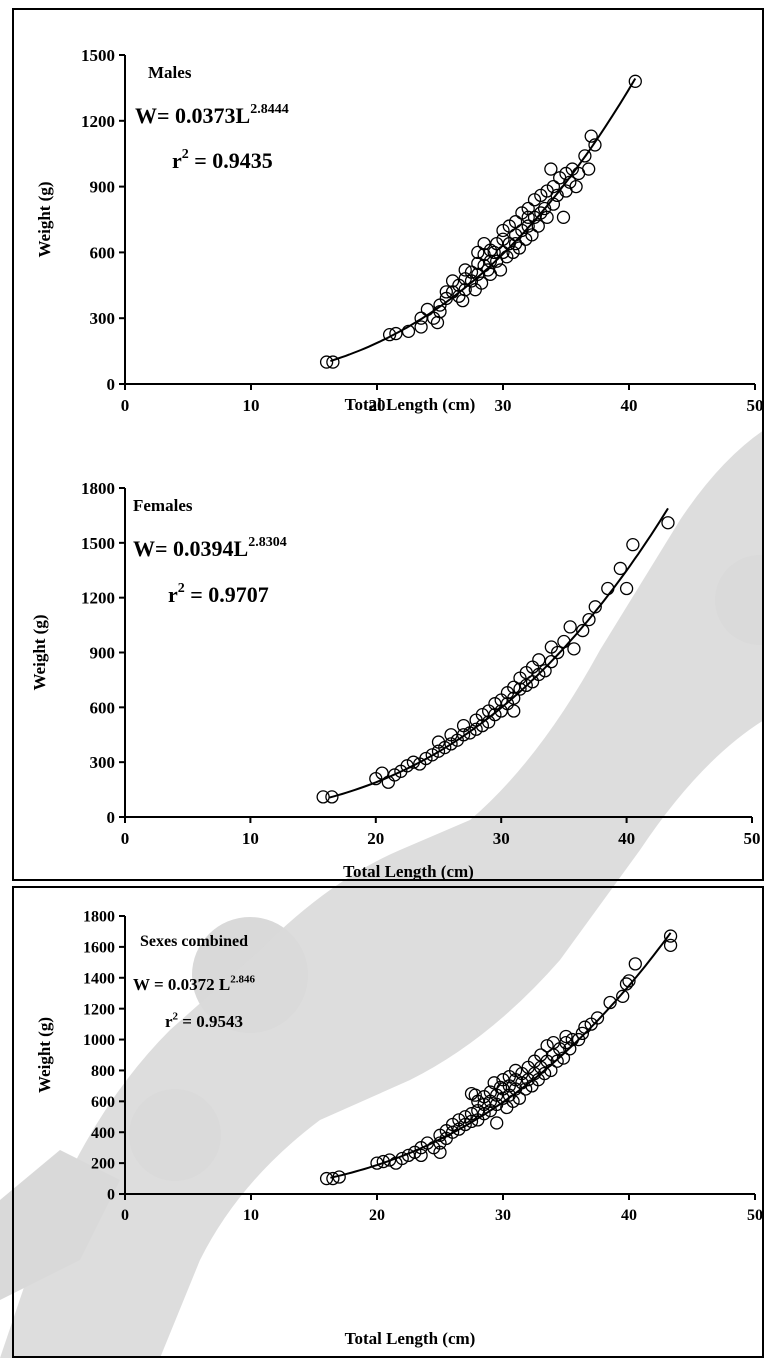 The width and height of the screenshot is (764, 1358). Describe the element at coordinates (98, 488) in the screenshot. I see `y-tick-label: 1800` at that location.